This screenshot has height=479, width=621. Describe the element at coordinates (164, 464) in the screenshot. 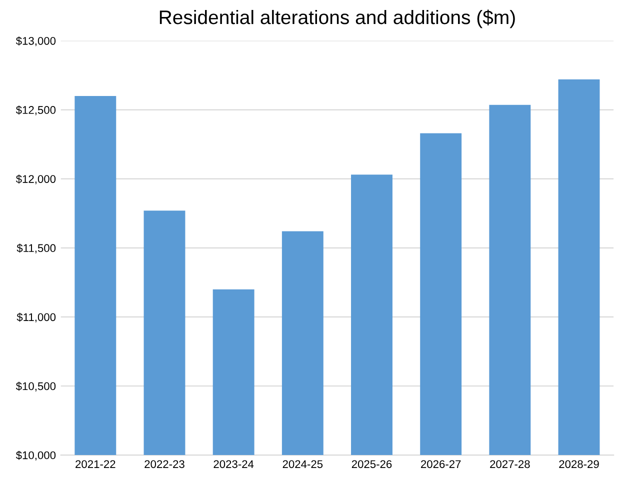

I see `x-tick-label: 2022-23` at that location.